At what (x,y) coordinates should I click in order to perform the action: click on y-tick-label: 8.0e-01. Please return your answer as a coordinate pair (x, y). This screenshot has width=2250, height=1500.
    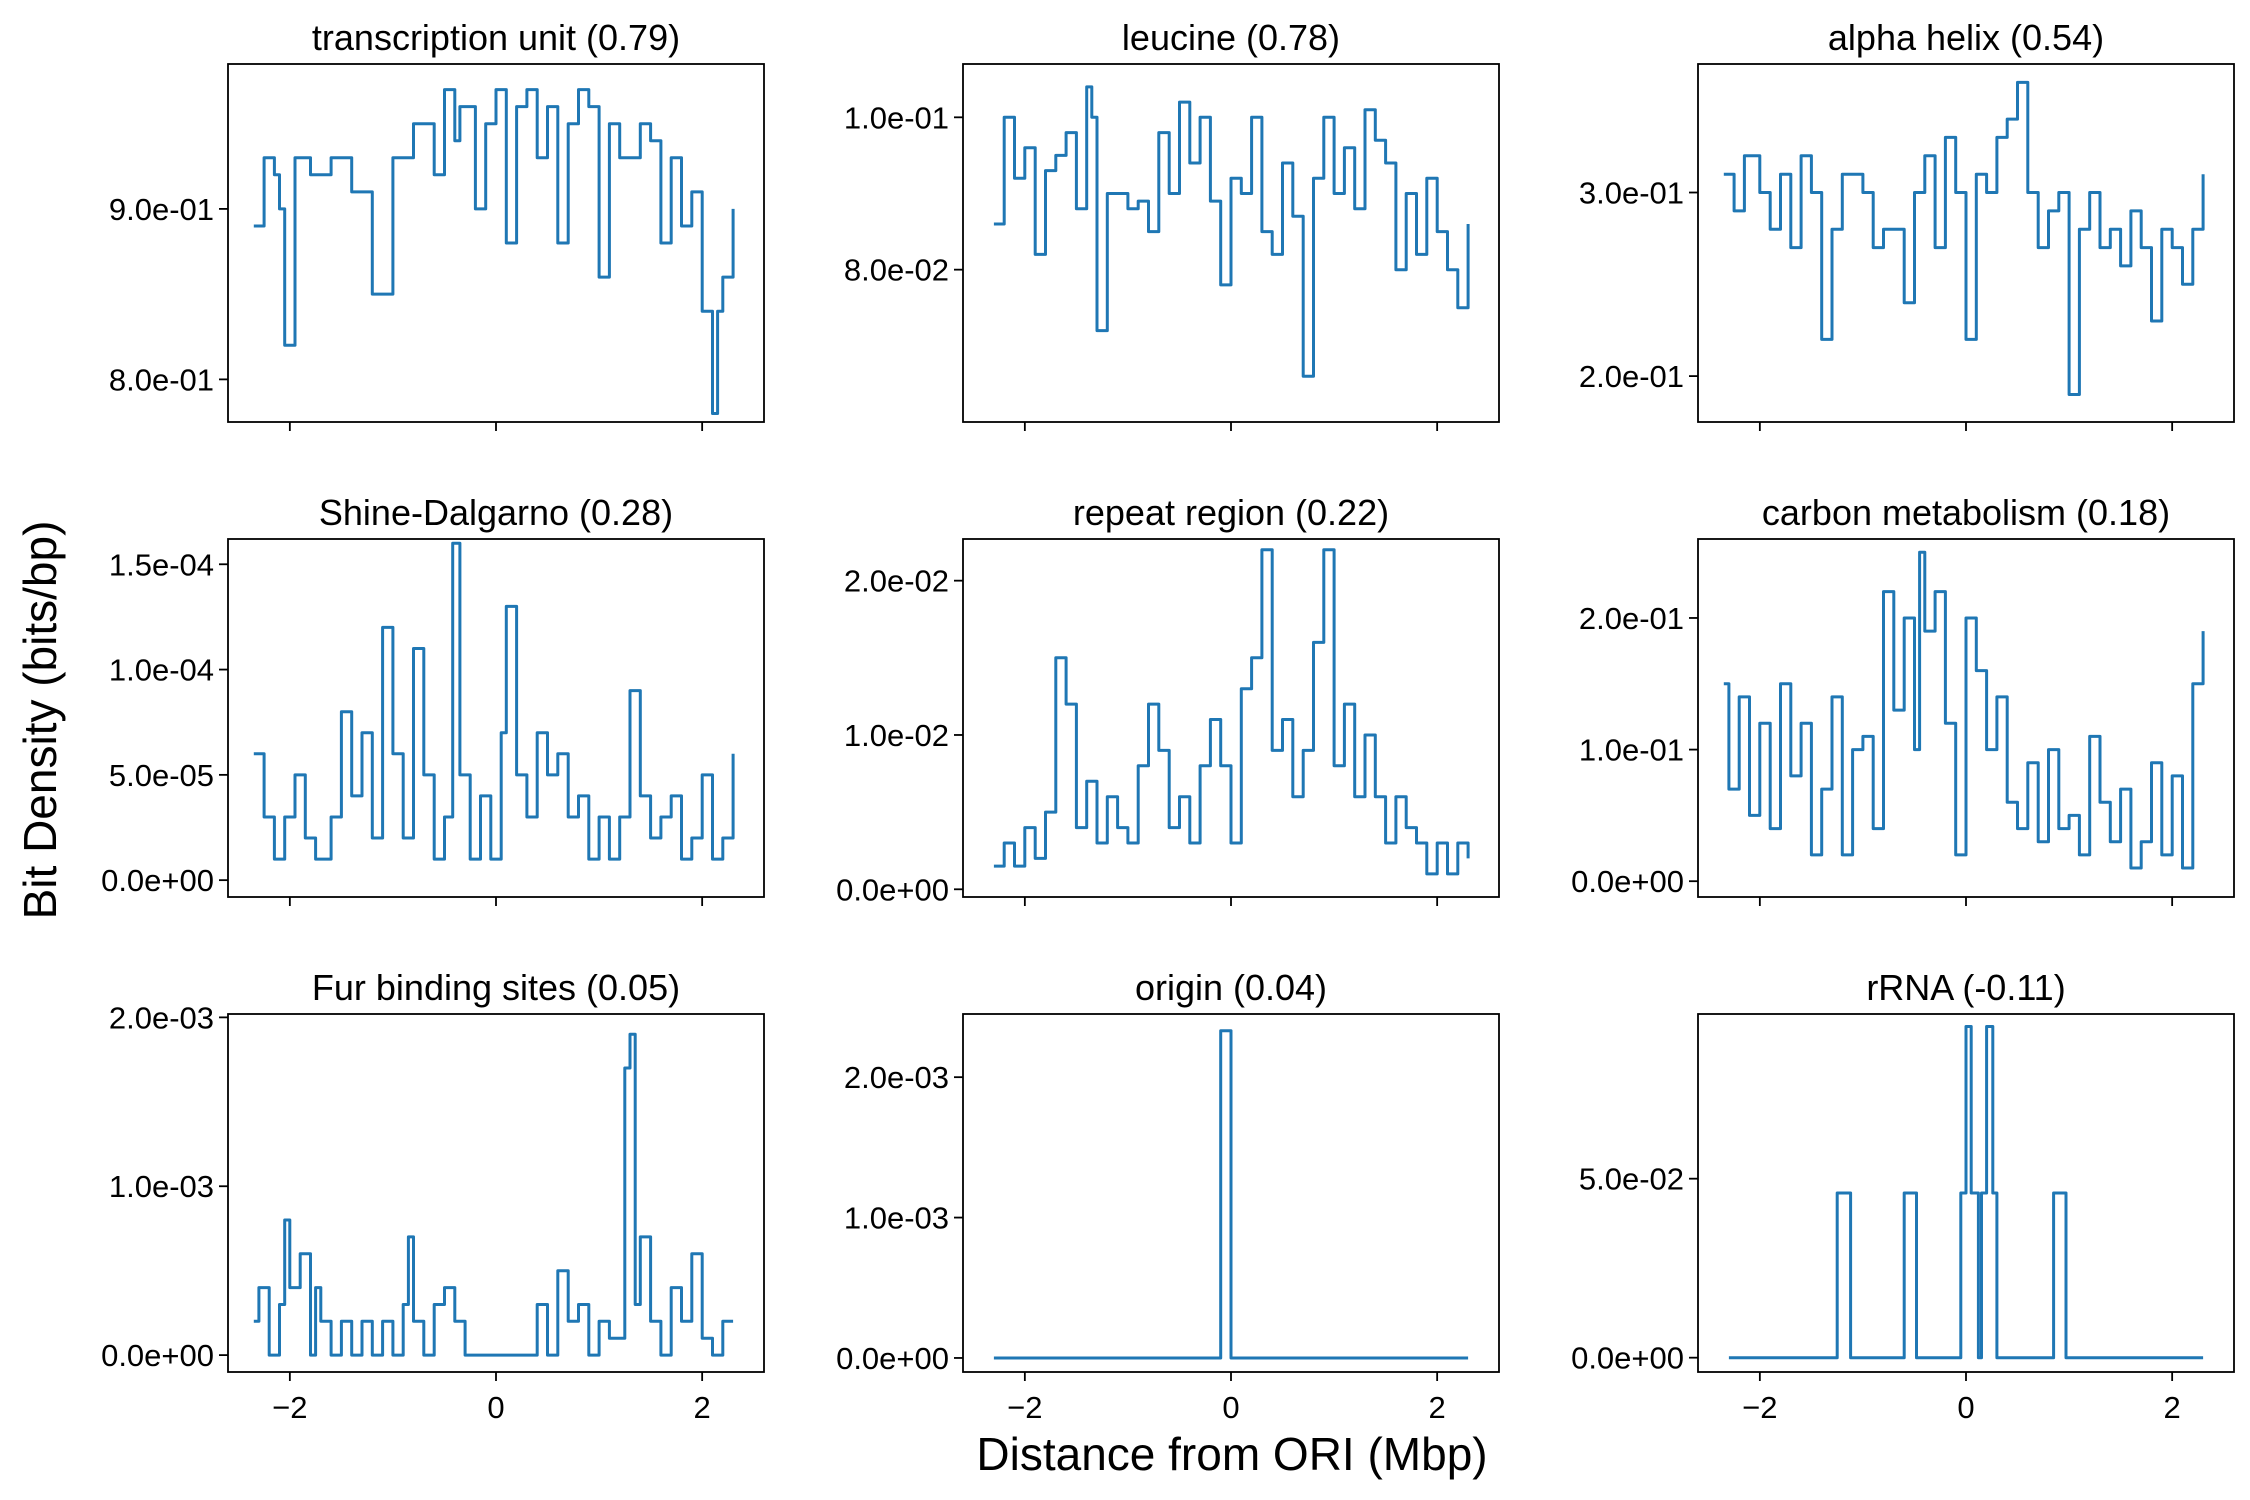
    Looking at the image, I should click on (161, 379).